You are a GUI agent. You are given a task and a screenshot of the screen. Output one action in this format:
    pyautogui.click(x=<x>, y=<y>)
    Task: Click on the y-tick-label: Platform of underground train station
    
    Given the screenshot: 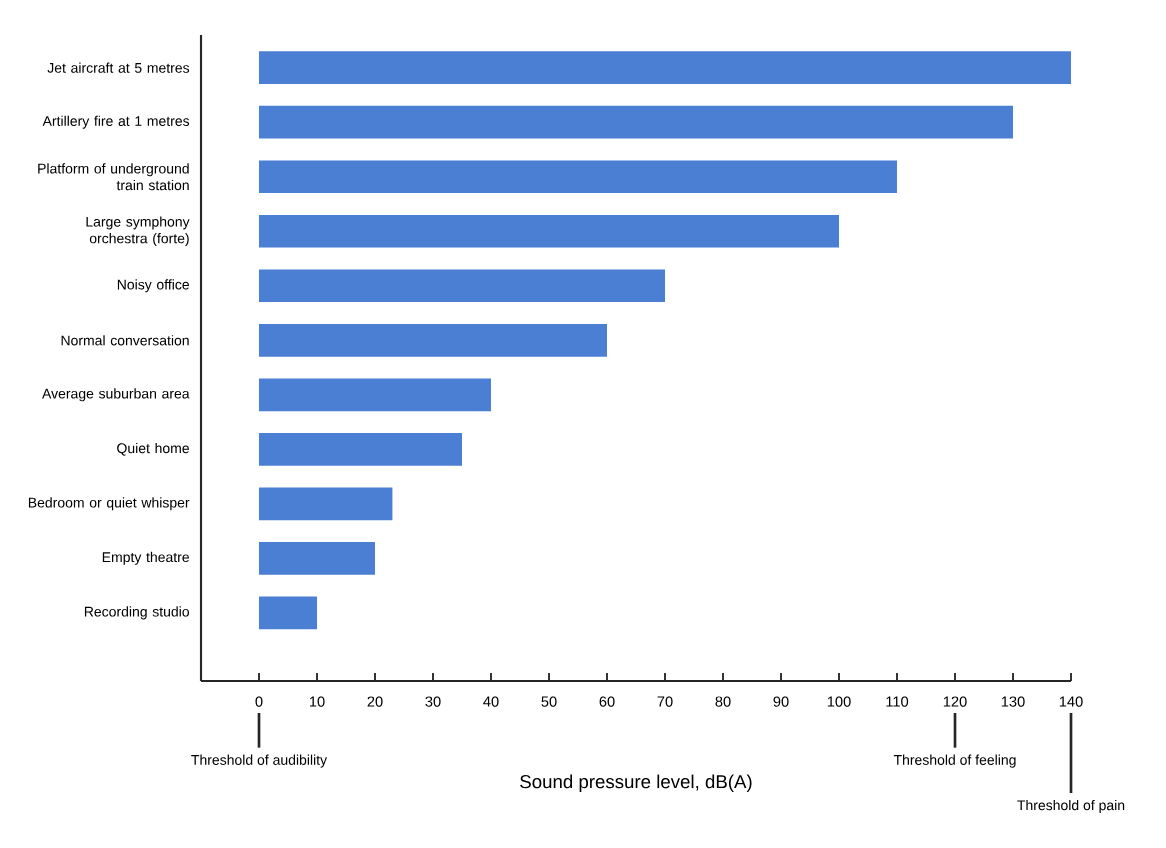 What is the action you would take?
    pyautogui.click(x=113, y=177)
    